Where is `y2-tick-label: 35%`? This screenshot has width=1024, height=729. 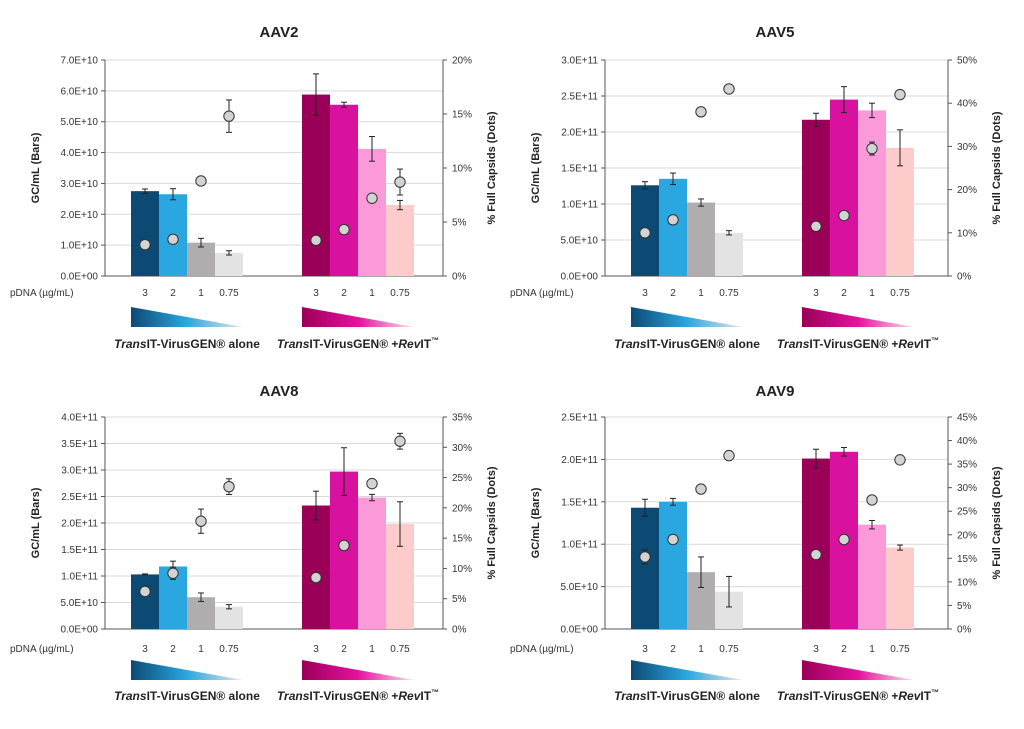
y2-tick-label: 35% is located at coordinates (462, 418).